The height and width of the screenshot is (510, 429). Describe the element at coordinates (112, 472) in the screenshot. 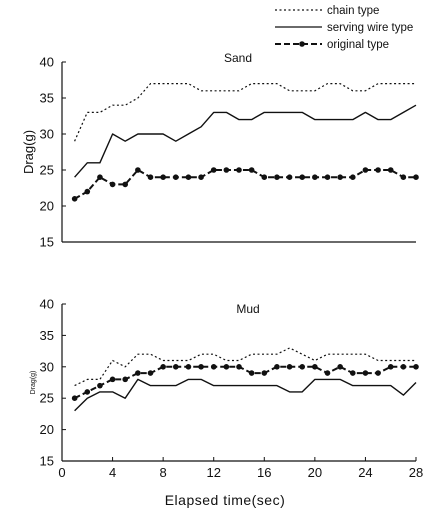

I see `x-tick-label: 4` at that location.